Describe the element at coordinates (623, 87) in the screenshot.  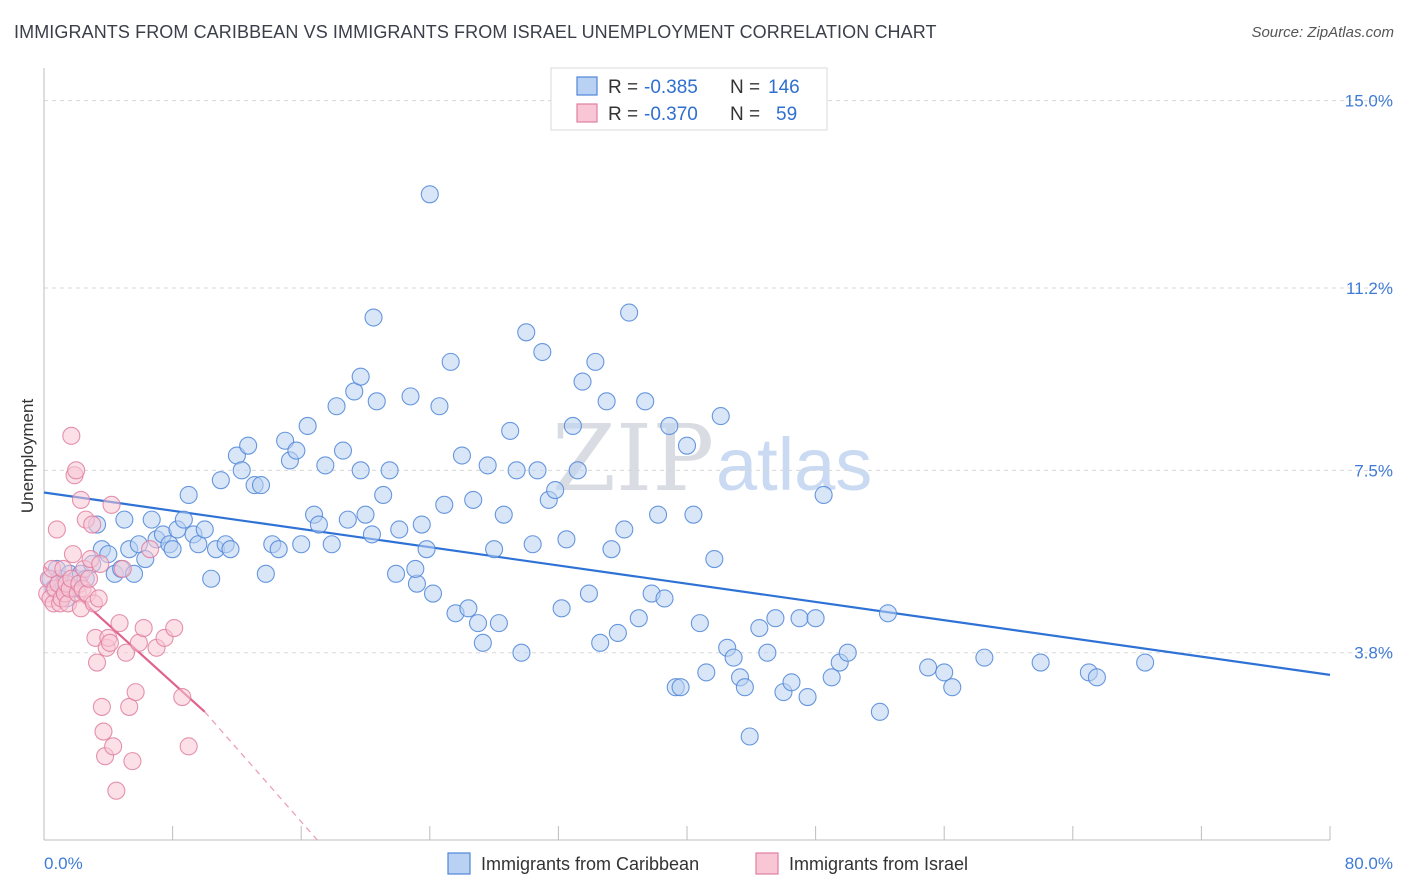
I see `legend-r-label-caribbean: R =` at that location.